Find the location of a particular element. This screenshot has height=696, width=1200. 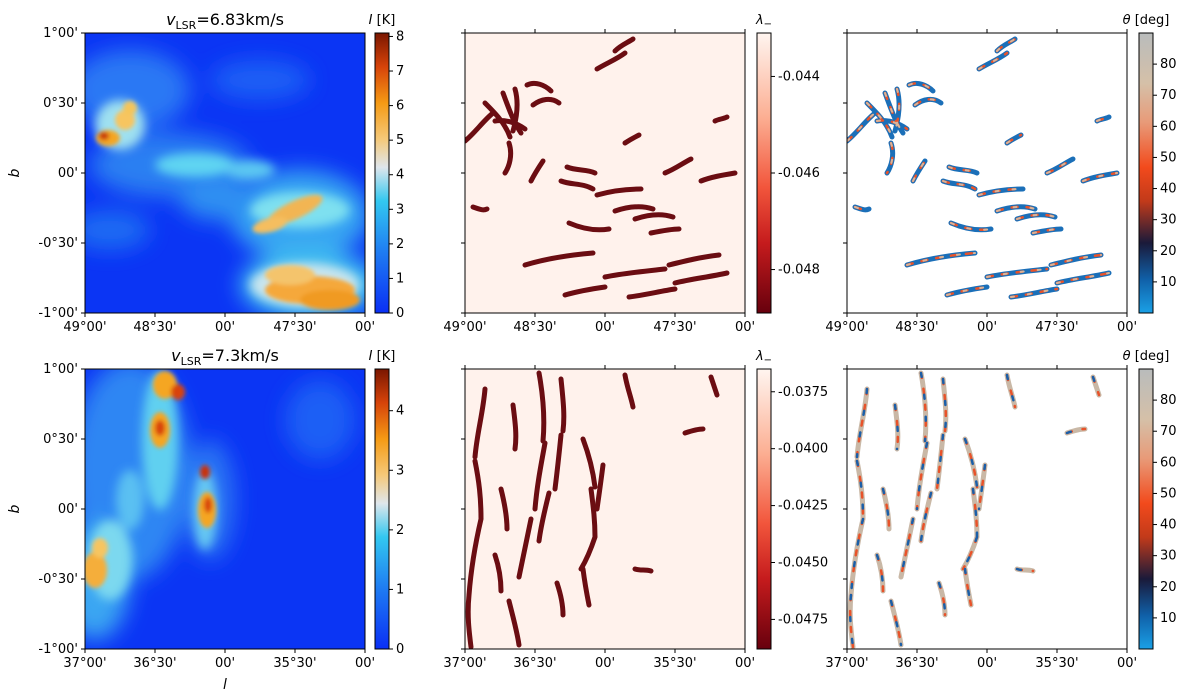

intensity-diffuse-emission is located at coordinates (225, 181).